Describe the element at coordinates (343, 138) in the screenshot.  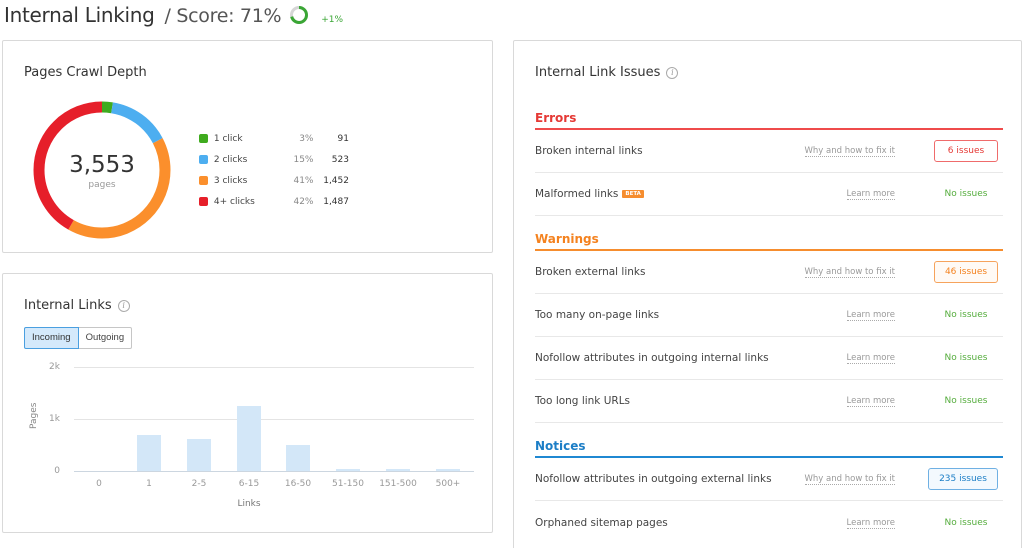
I see `legend-count: 91` at that location.